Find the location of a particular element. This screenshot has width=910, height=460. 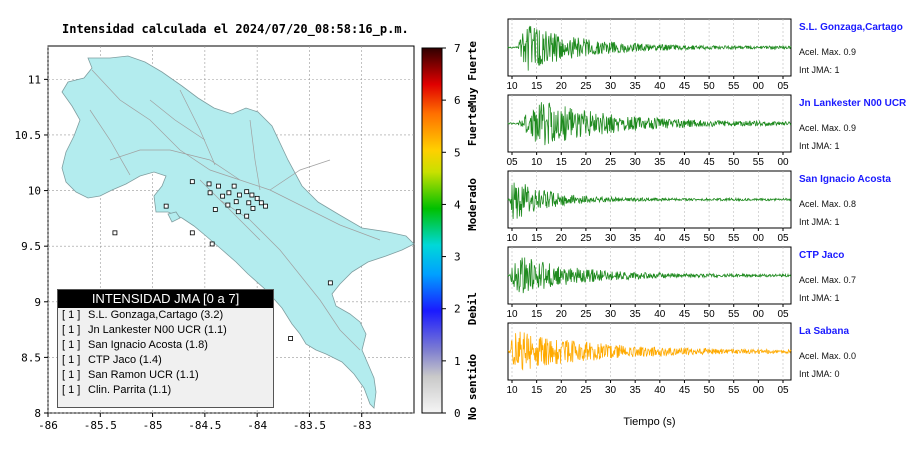

colorbar-category-label: Debil is located at coordinates (472, 308).